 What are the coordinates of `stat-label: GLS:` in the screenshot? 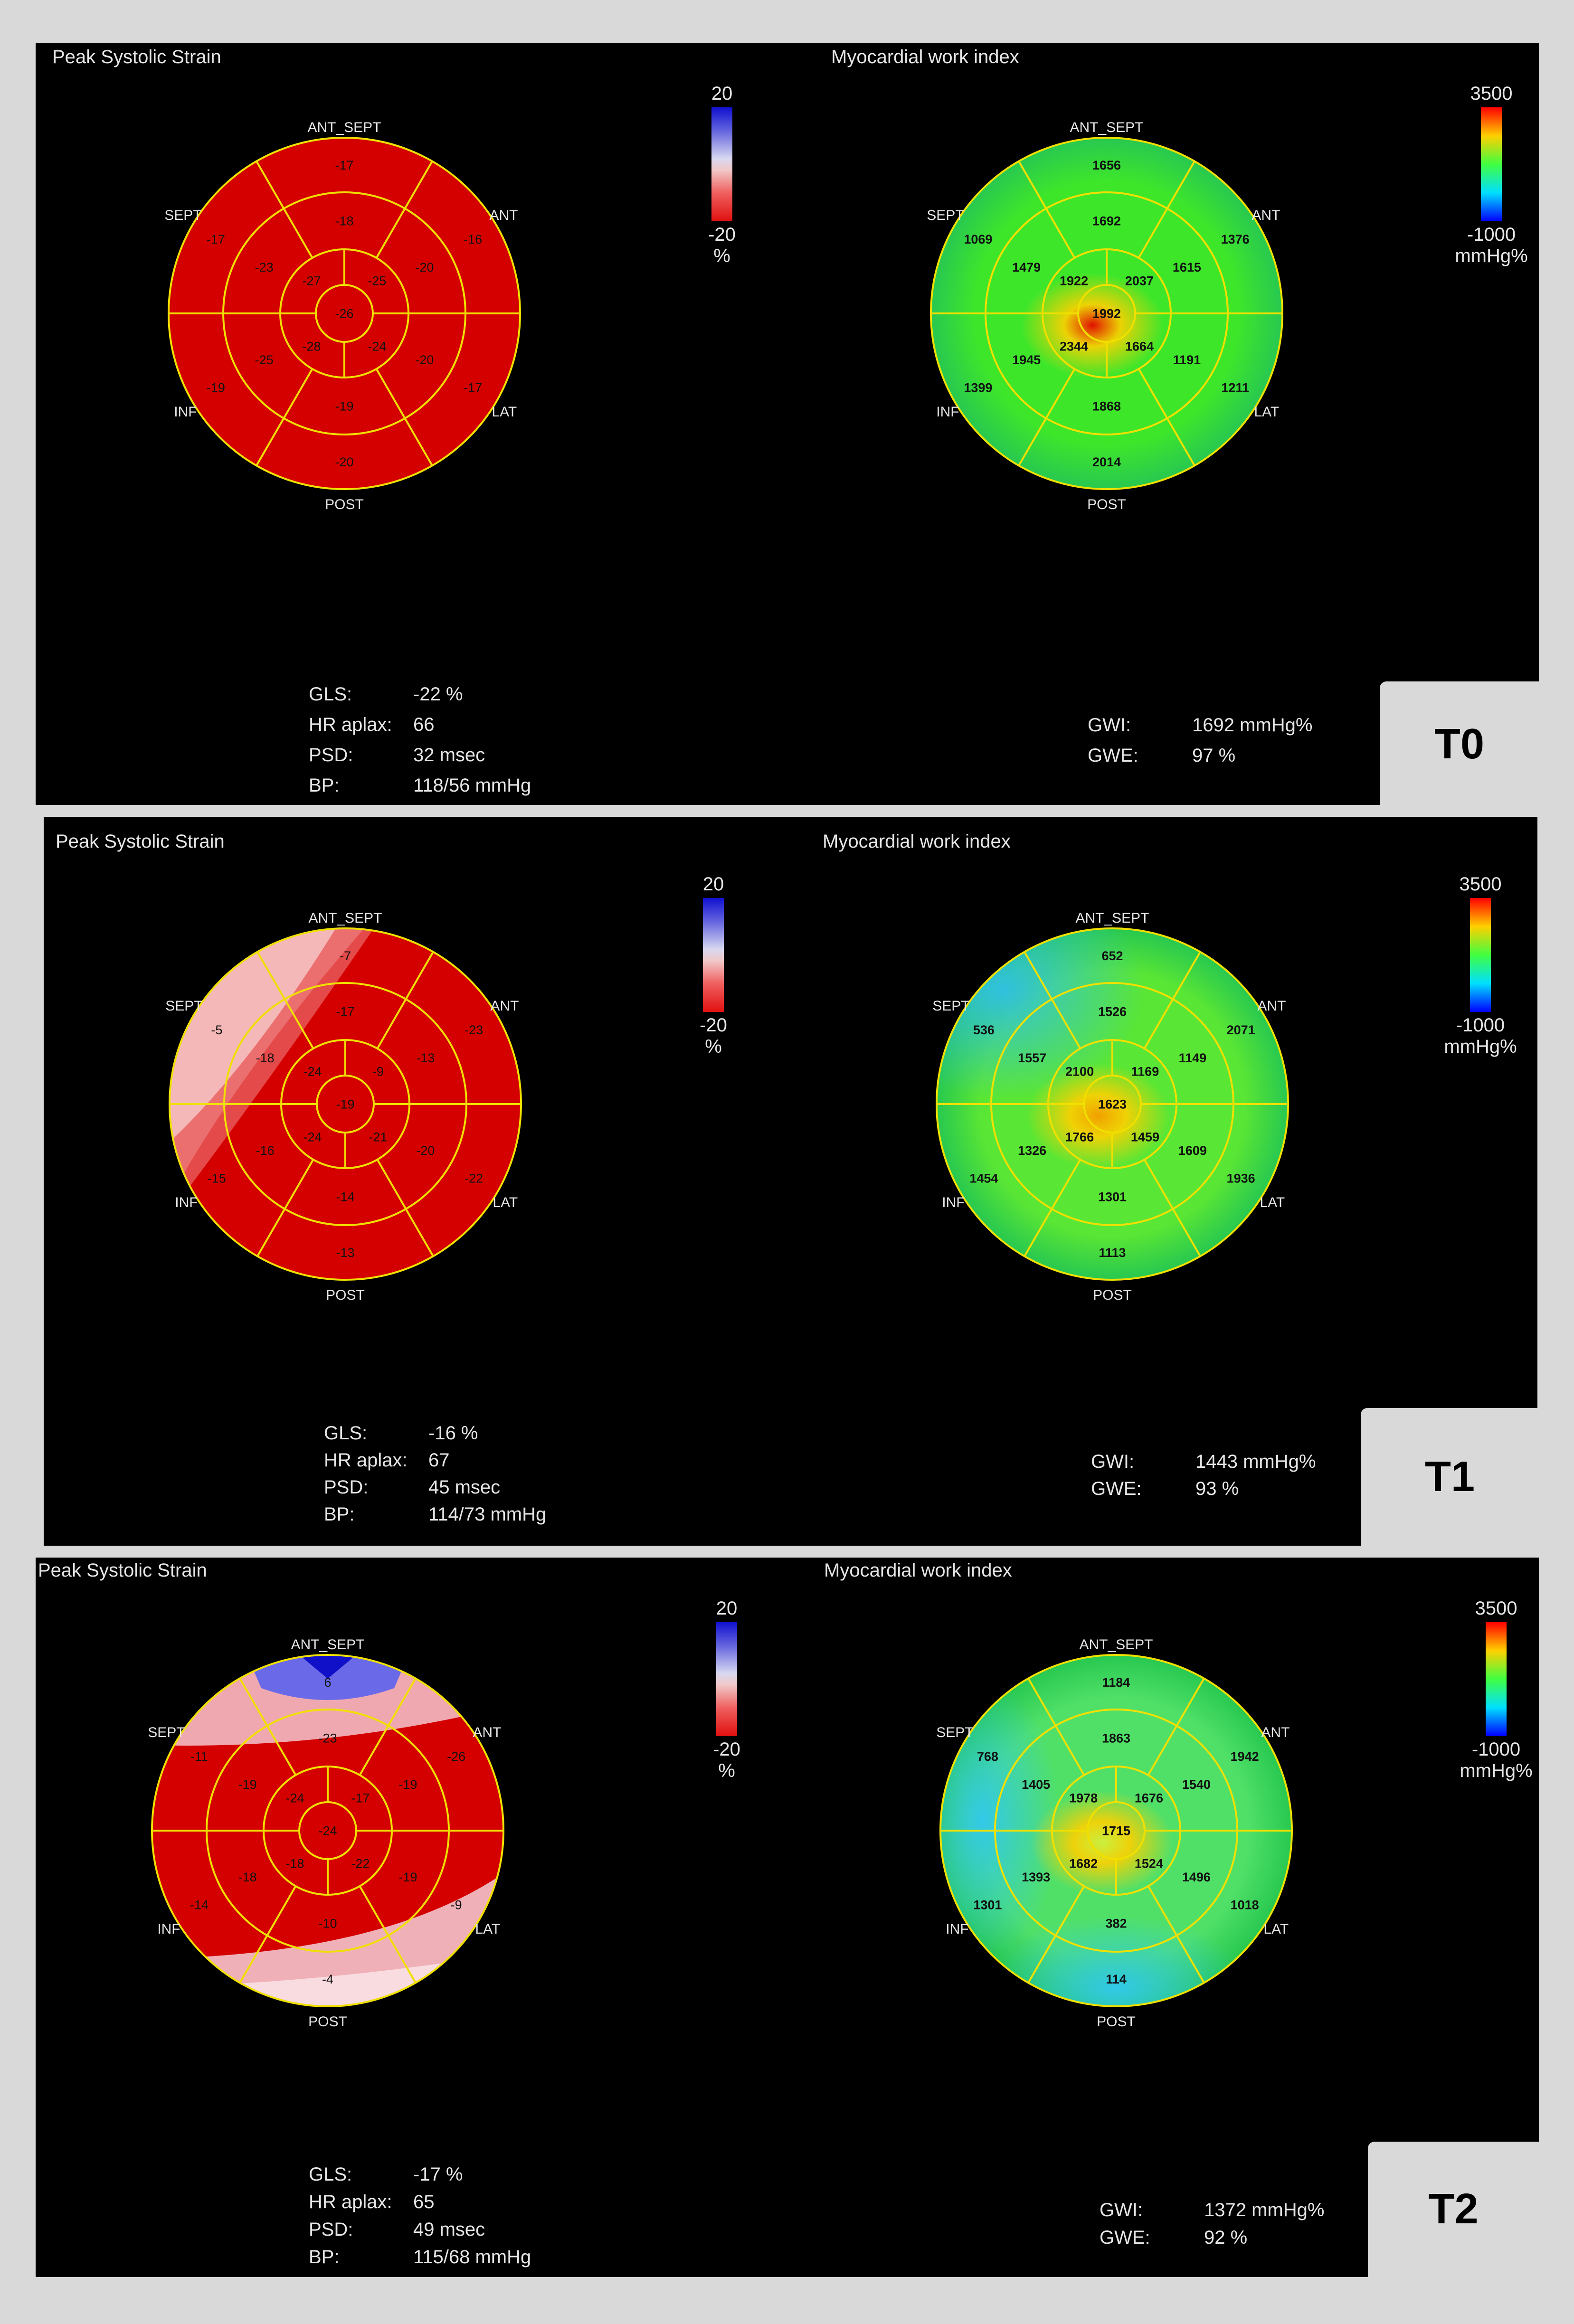 It's located at (330, 2174).